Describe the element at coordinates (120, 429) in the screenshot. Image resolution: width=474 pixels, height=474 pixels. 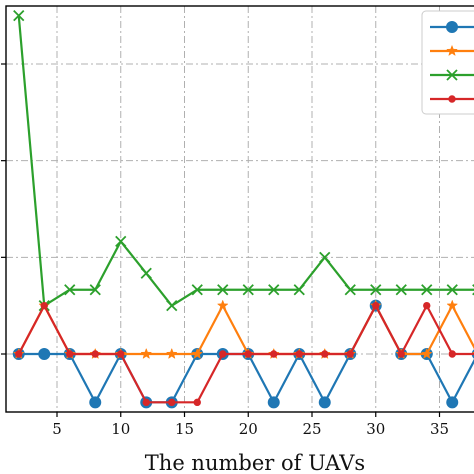
I see `x-tick-label-10: 10` at that location.